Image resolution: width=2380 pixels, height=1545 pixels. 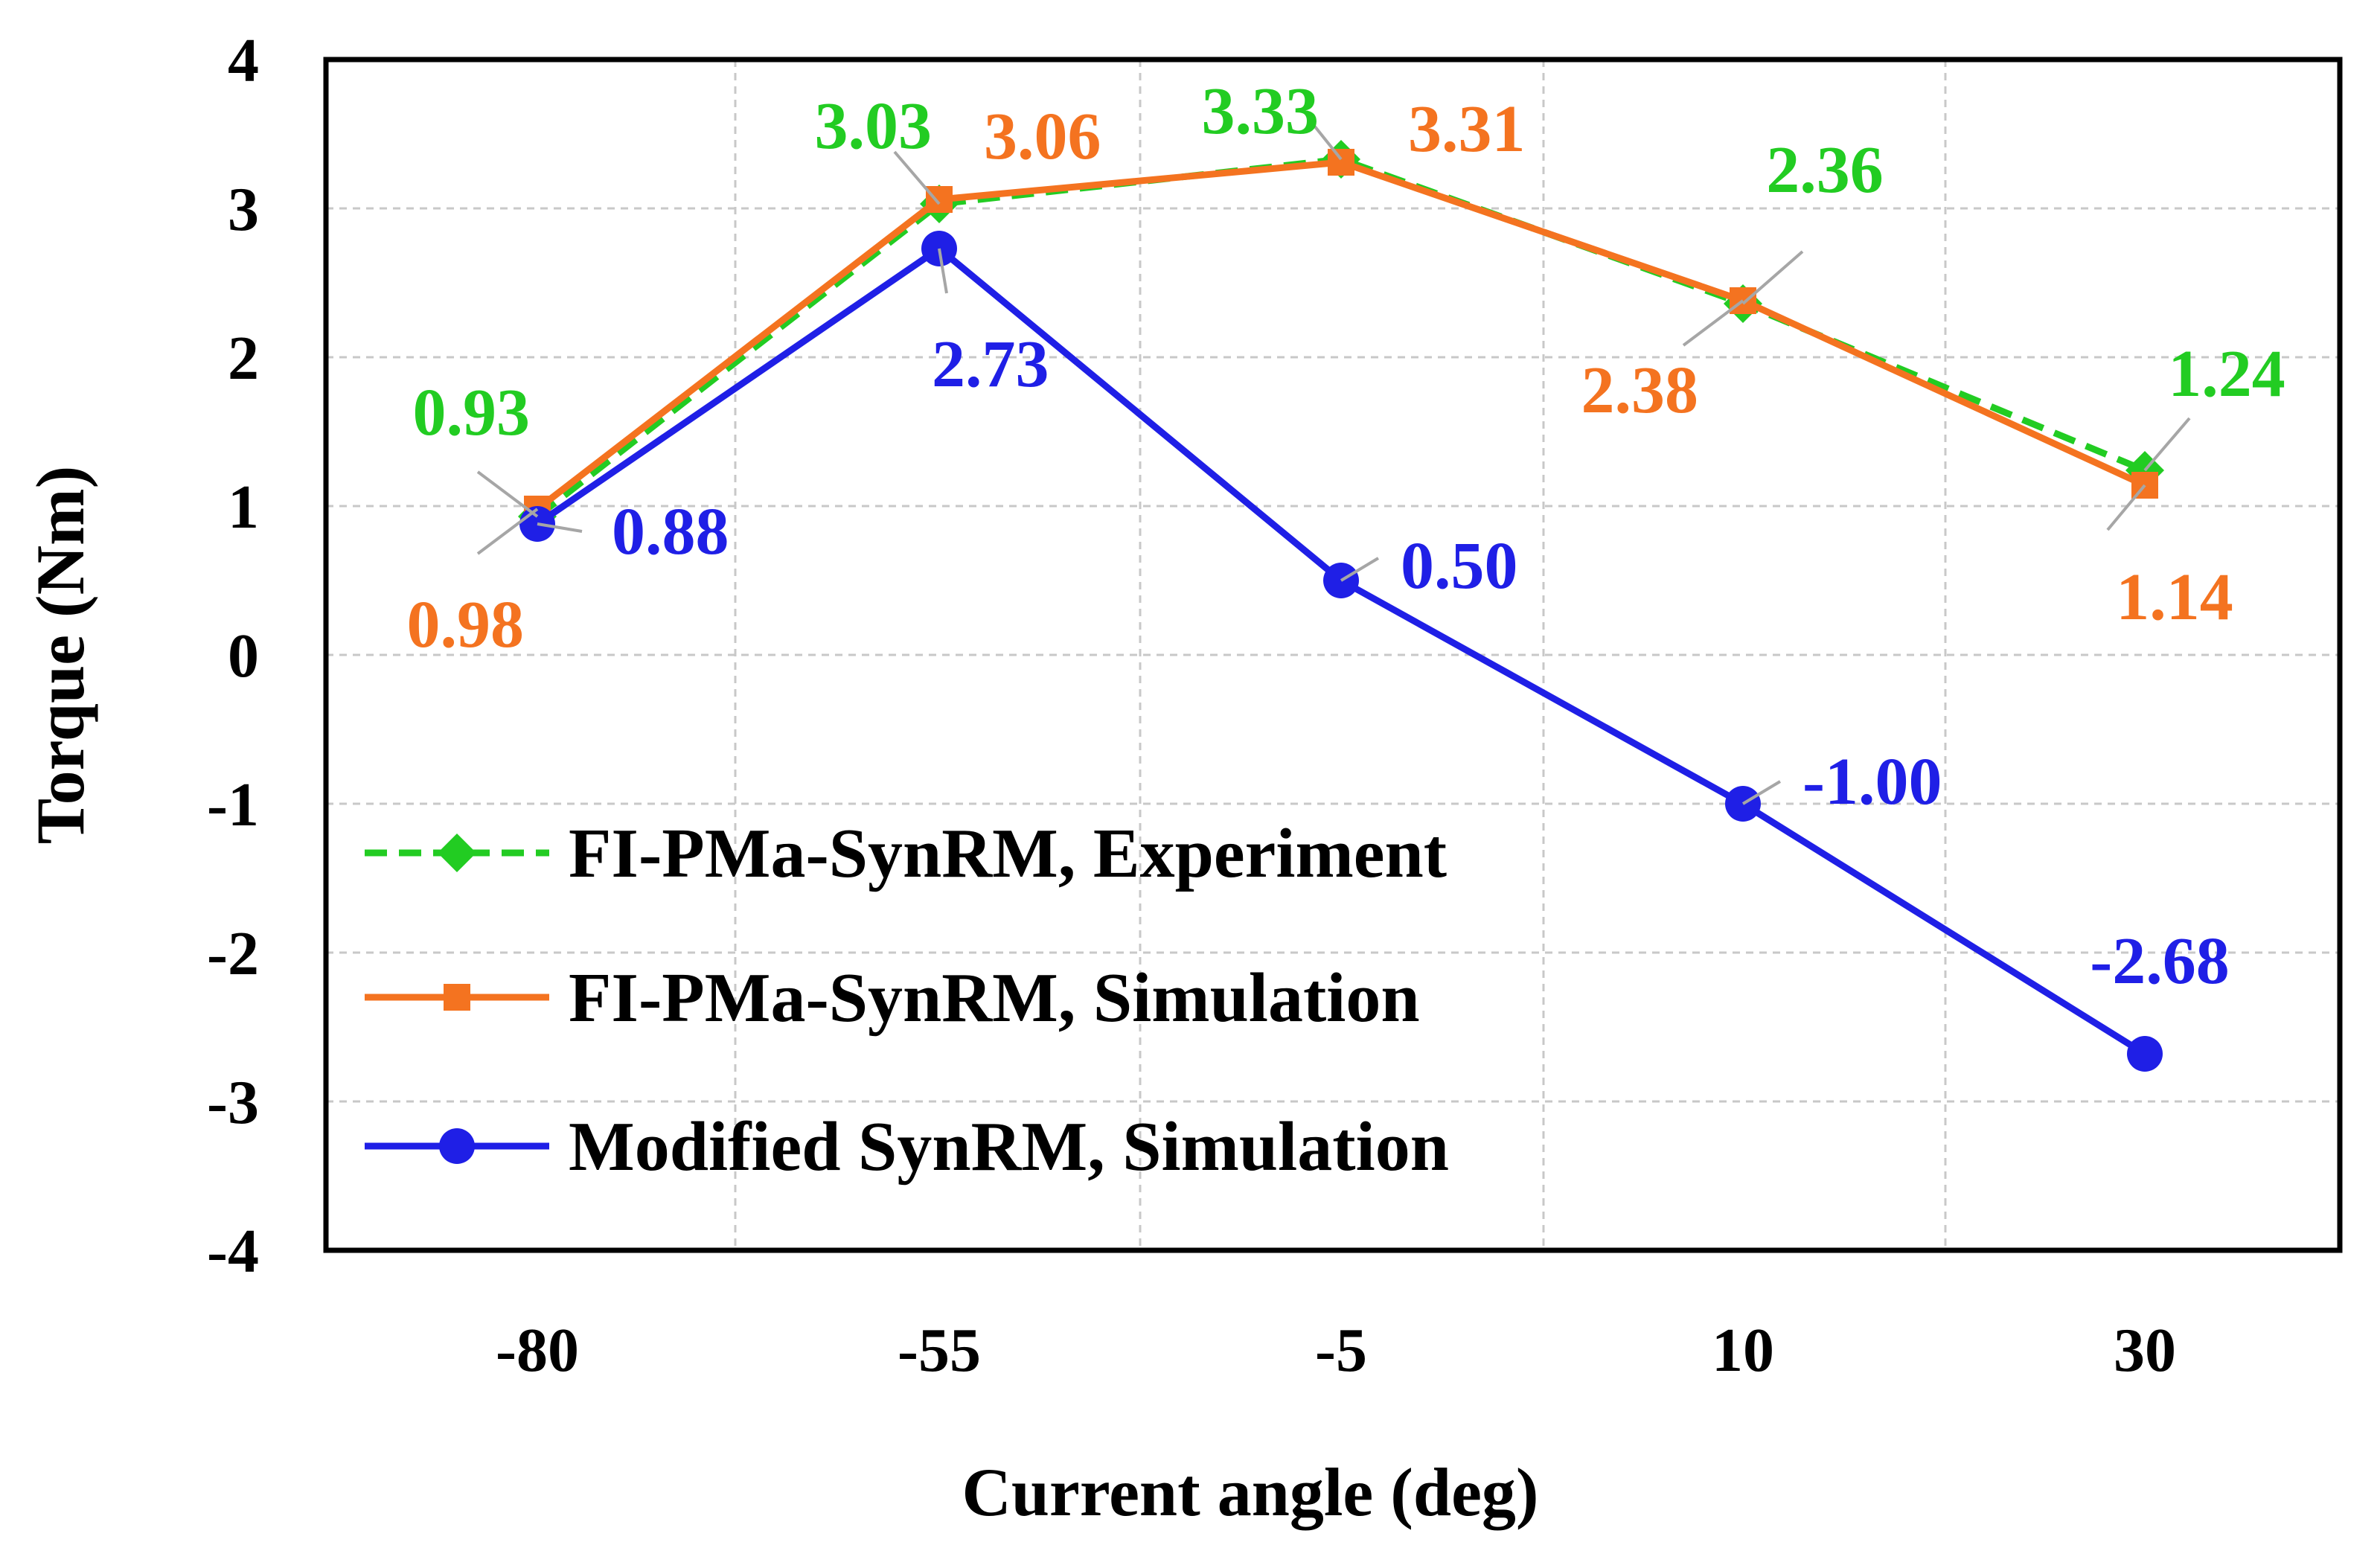 What do you see at coordinates (243, 656) in the screenshot?
I see `y-tick-label: 0` at bounding box center [243, 656].